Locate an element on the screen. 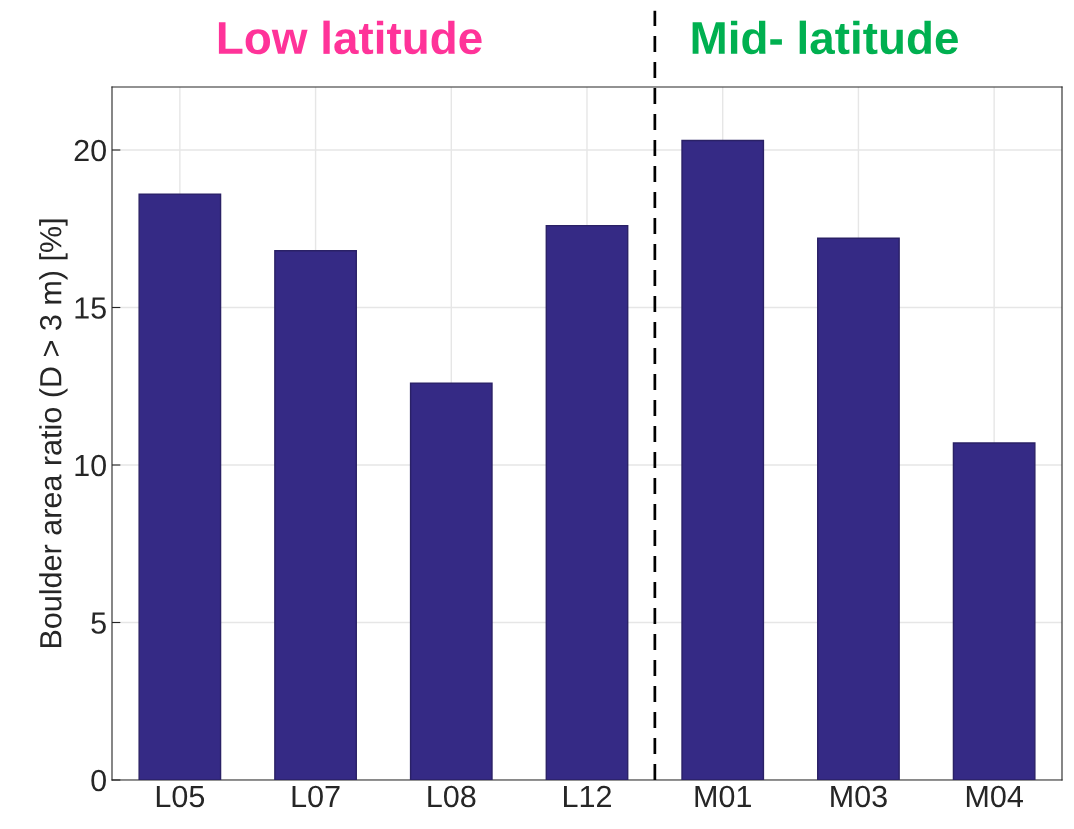  x-tick-label: M01 is located at coordinates (723, 796).